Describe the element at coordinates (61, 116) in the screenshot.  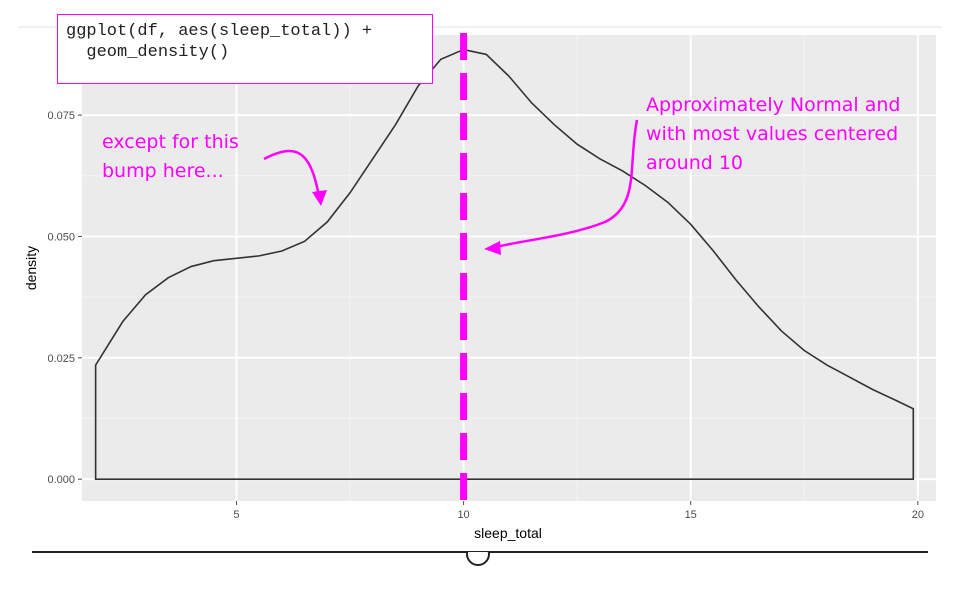
I see `y-tick-label: 0.075` at that location.